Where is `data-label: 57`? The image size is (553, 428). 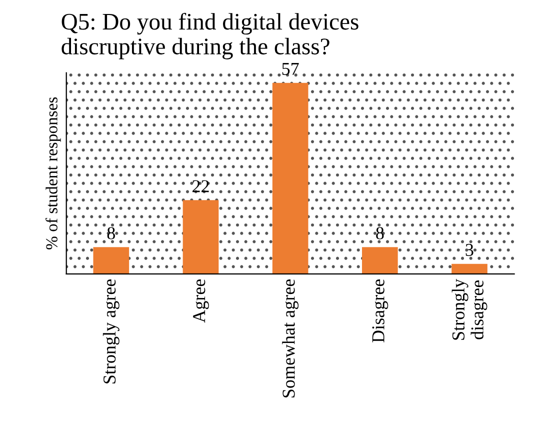
data-label: 57 is located at coordinates (290, 68).